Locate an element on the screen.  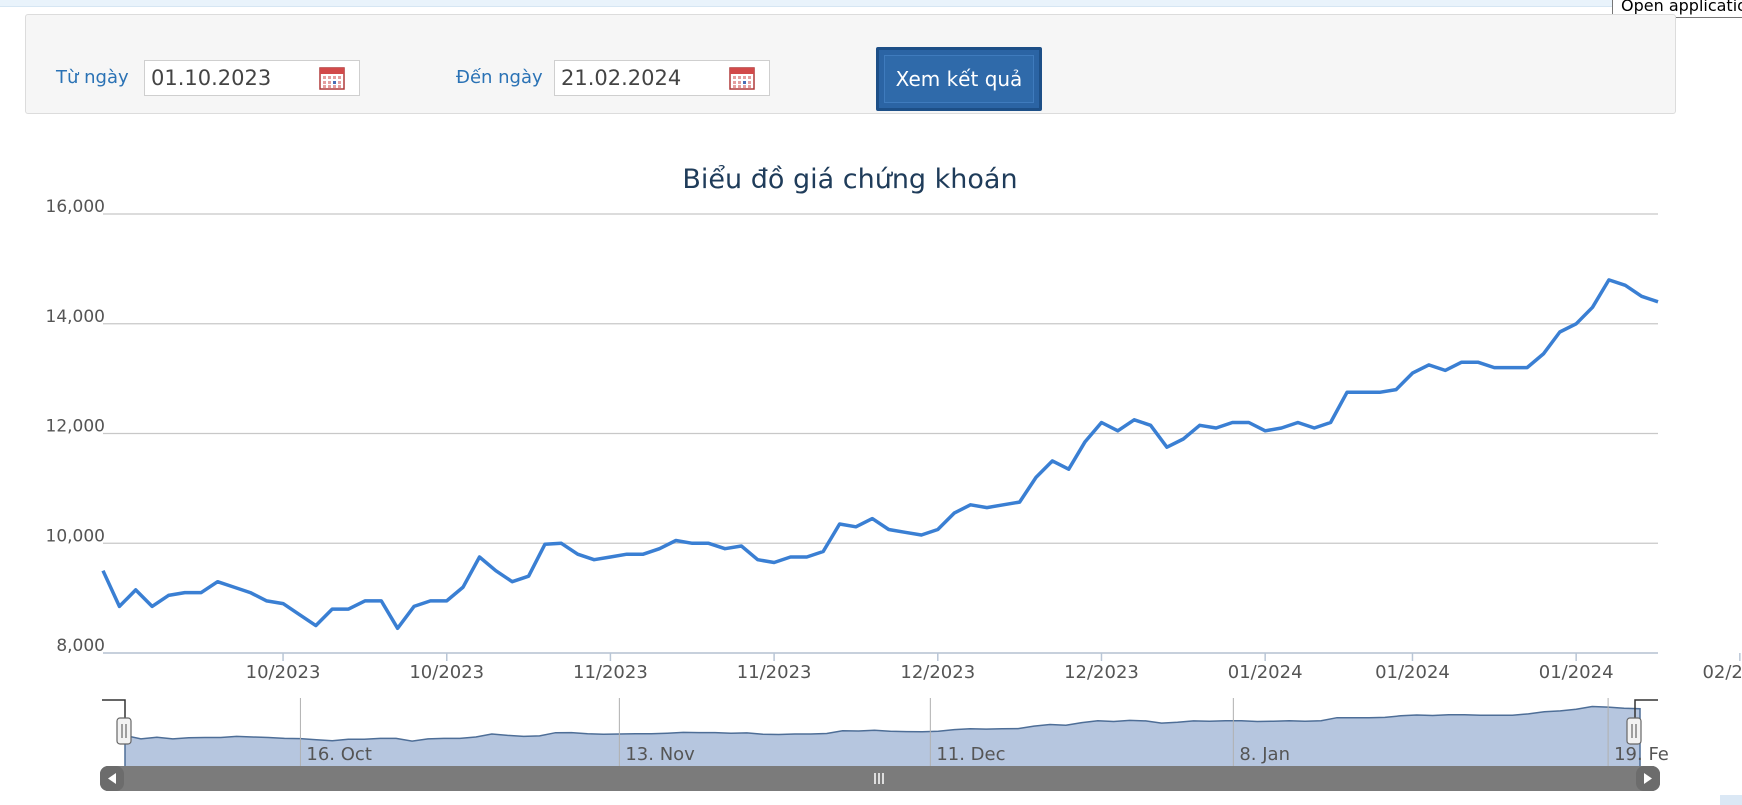
navigator-label: 8. Jan is located at coordinates (1264, 754).